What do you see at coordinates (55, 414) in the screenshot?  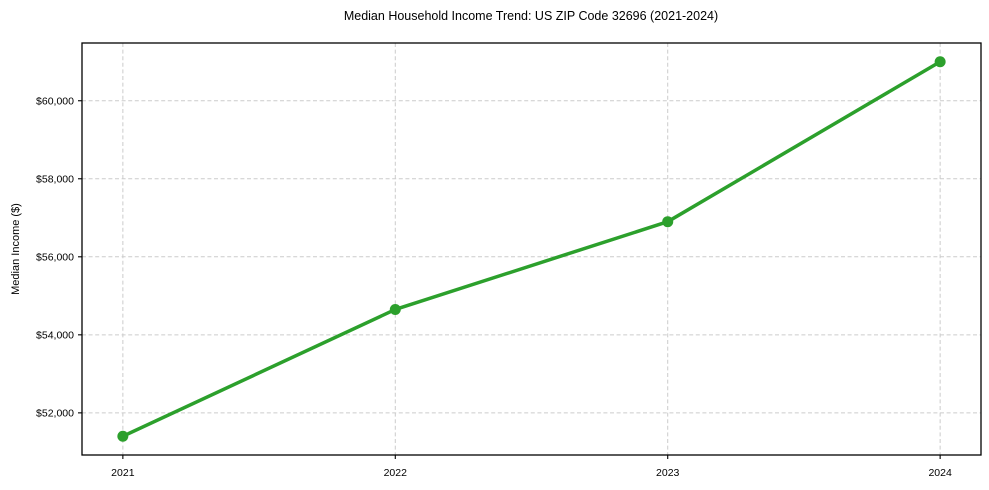 I see `y-tick-label: $52,000` at bounding box center [55, 414].